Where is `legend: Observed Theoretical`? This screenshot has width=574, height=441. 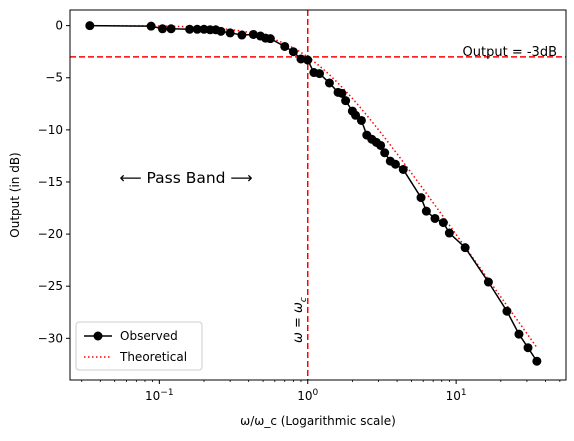
legend: Observed Theoretical is located at coordinates (139, 346).